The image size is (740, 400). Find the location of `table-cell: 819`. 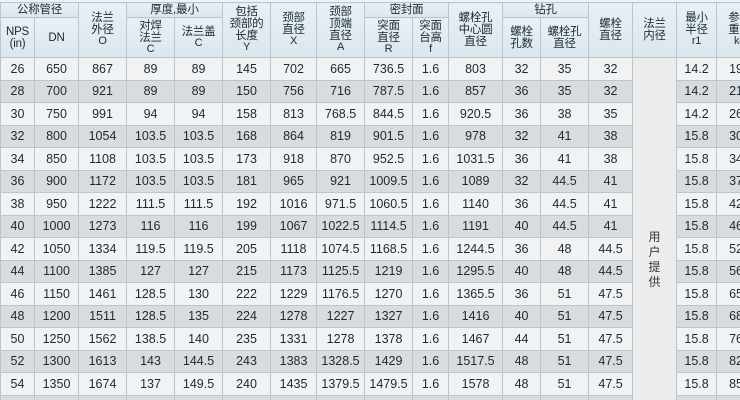

table-cell: 819 is located at coordinates (341, 136).